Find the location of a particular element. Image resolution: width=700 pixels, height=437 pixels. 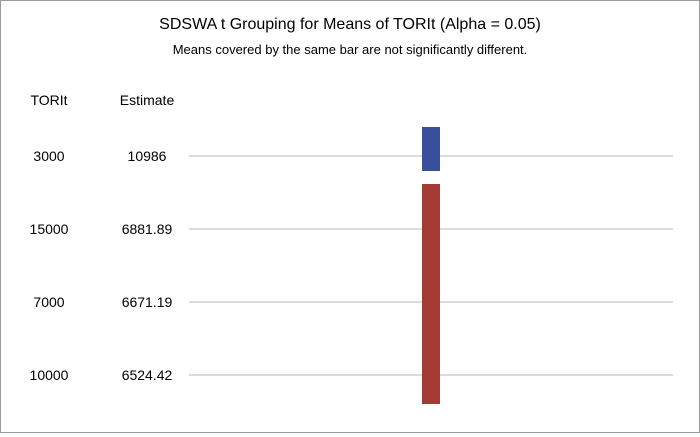

row-estimate-value: 10986 is located at coordinates (147, 156).